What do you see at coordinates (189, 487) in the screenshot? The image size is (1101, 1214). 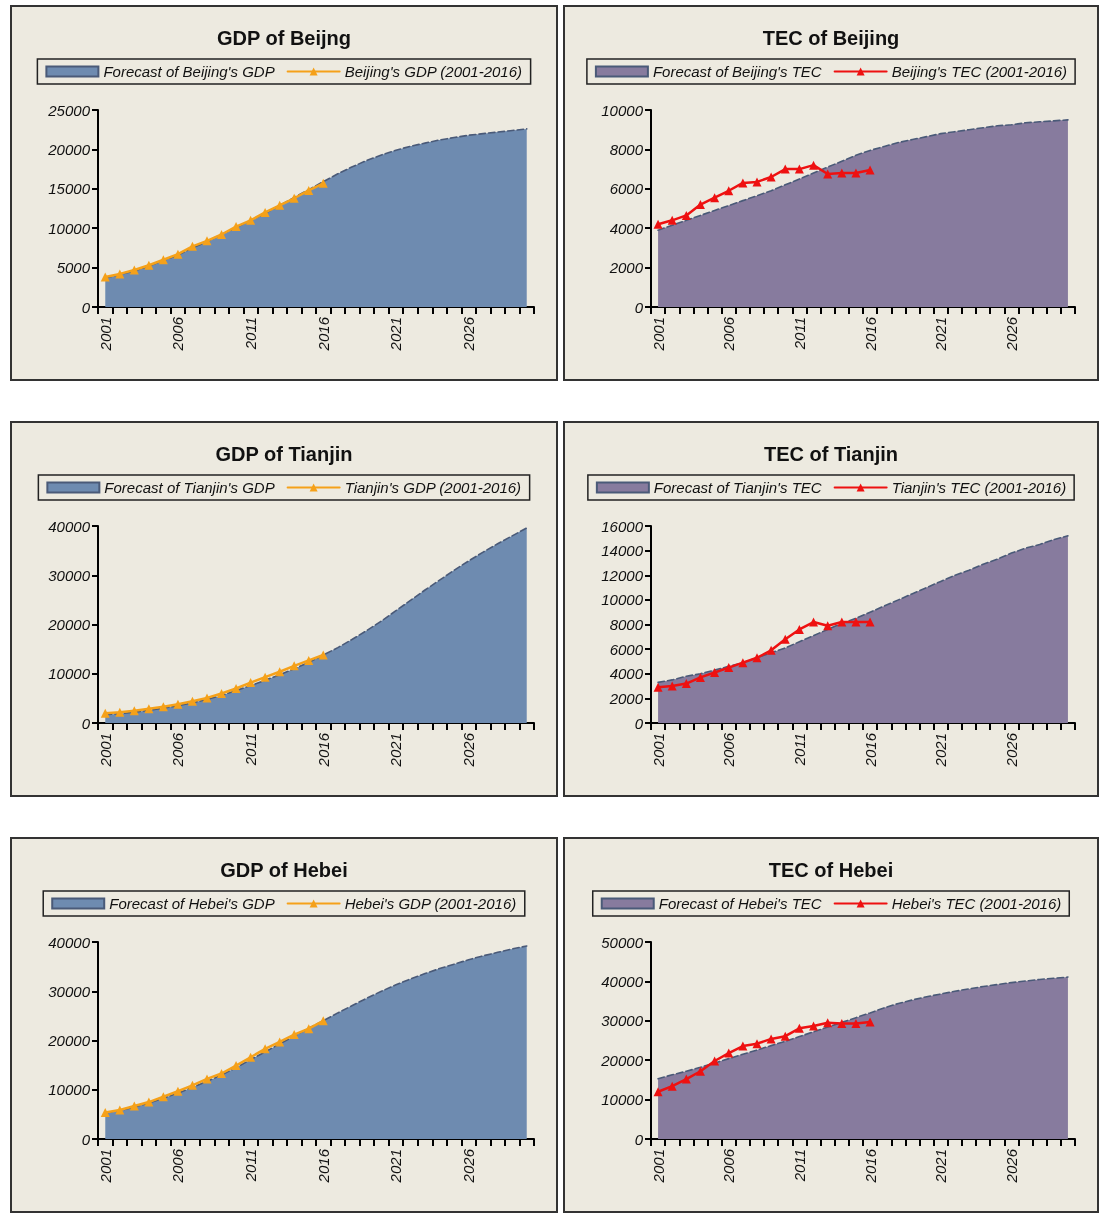 I see `legend-label: Forecast of Tianjin's GDP` at bounding box center [189, 487].